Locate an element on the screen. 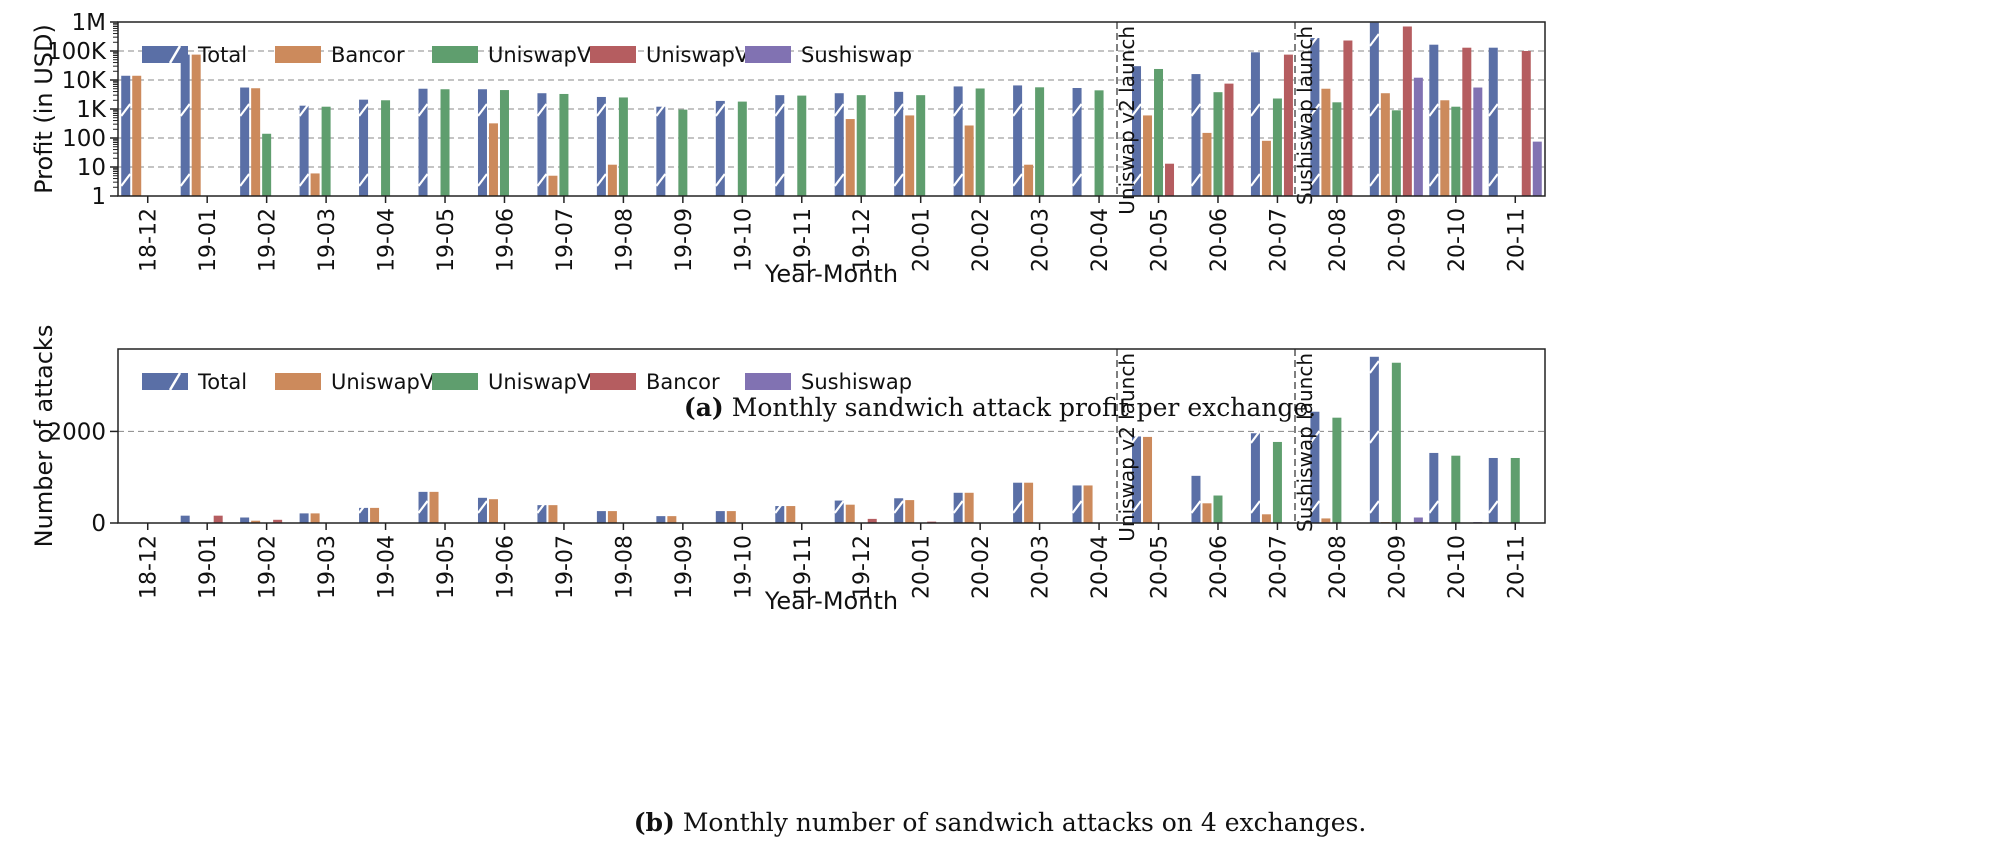  x-tick-label: 20-01 is located at coordinates (922, 240).